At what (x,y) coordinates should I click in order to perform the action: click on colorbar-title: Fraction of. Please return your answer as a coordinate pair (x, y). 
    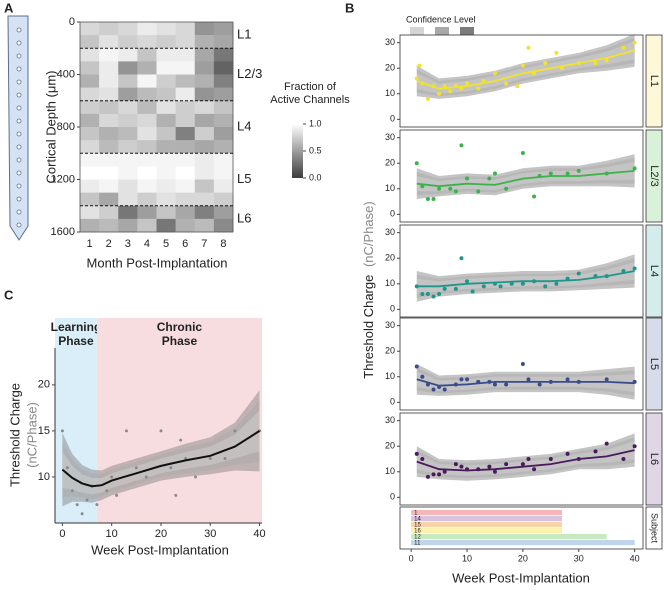
    Looking at the image, I should click on (310, 87).